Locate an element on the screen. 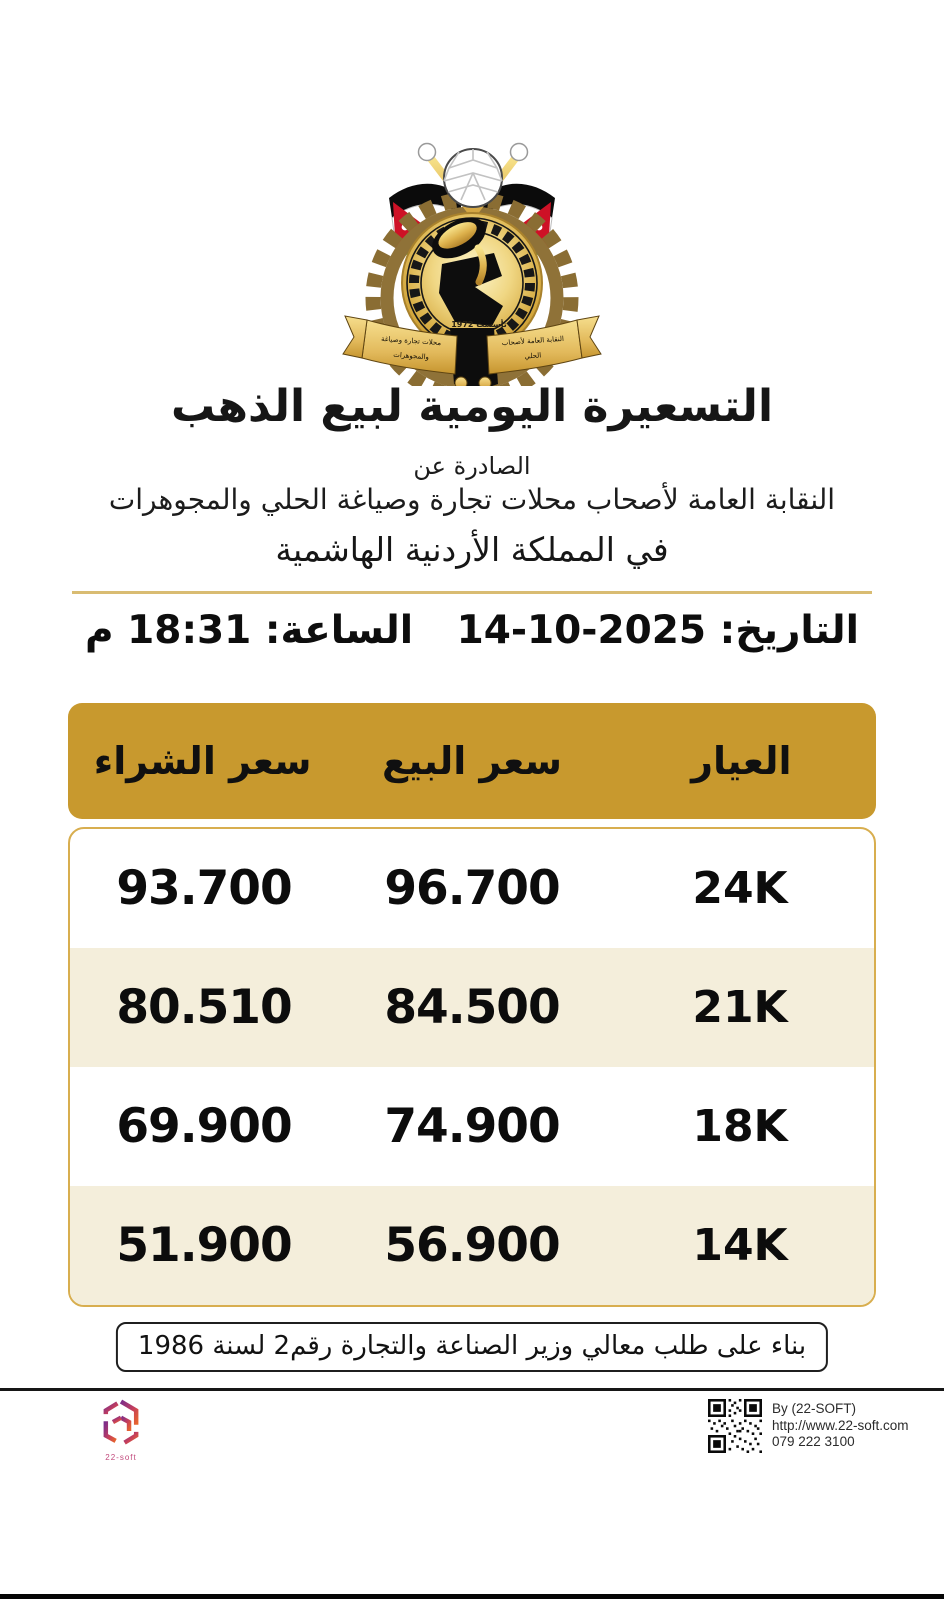 The width and height of the screenshot is (944, 1599). qr-code is located at coordinates (735, 1428).